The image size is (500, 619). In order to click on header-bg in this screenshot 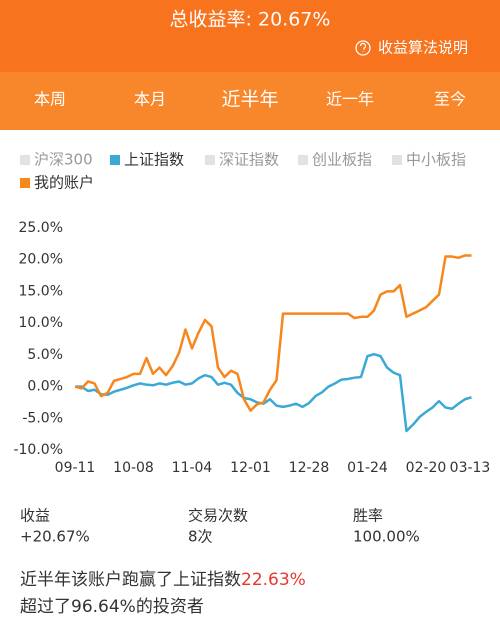, I will do `click(250, 36)`.